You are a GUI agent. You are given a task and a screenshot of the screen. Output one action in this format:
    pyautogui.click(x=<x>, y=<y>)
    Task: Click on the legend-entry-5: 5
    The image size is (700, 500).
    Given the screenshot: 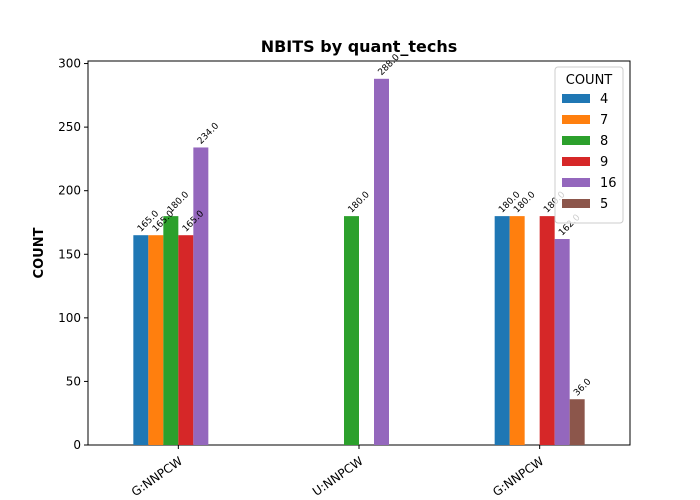 What is the action you would take?
    pyautogui.click(x=604, y=204)
    